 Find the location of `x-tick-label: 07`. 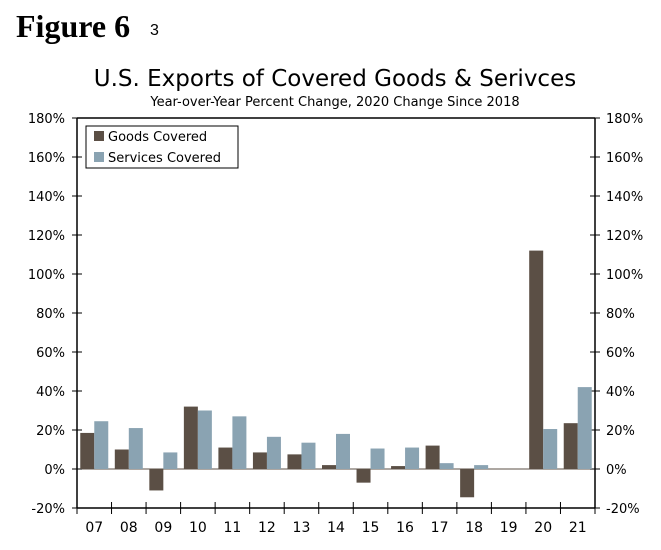

x-tick-label: 07 is located at coordinates (94, 528).